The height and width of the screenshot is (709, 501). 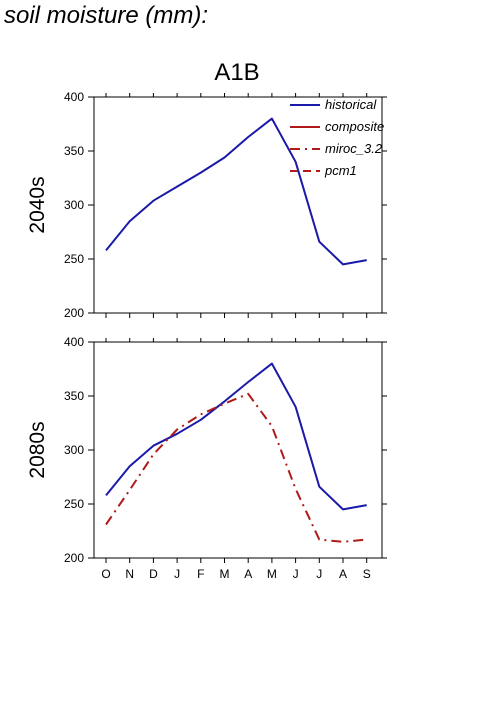 What do you see at coordinates (351, 104) in the screenshot?
I see `legend-label-historical: historical` at bounding box center [351, 104].